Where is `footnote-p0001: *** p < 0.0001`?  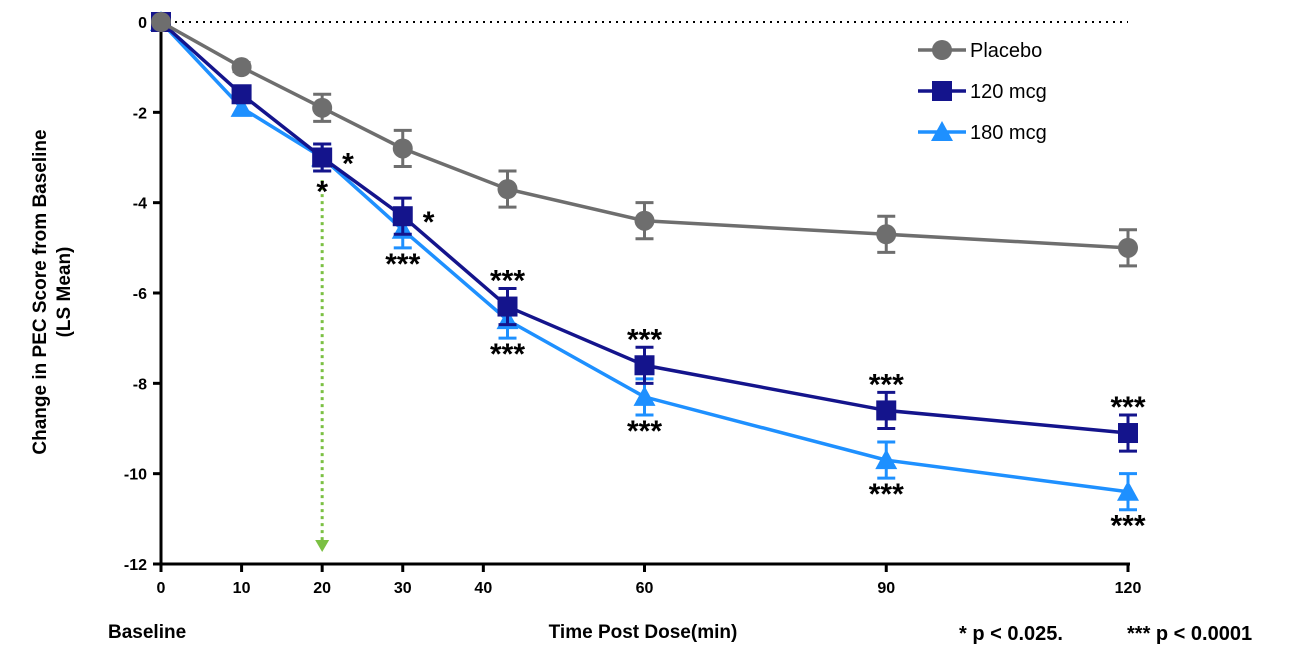
footnote-p0001: *** p < 0.0001 is located at coordinates (1189, 634).